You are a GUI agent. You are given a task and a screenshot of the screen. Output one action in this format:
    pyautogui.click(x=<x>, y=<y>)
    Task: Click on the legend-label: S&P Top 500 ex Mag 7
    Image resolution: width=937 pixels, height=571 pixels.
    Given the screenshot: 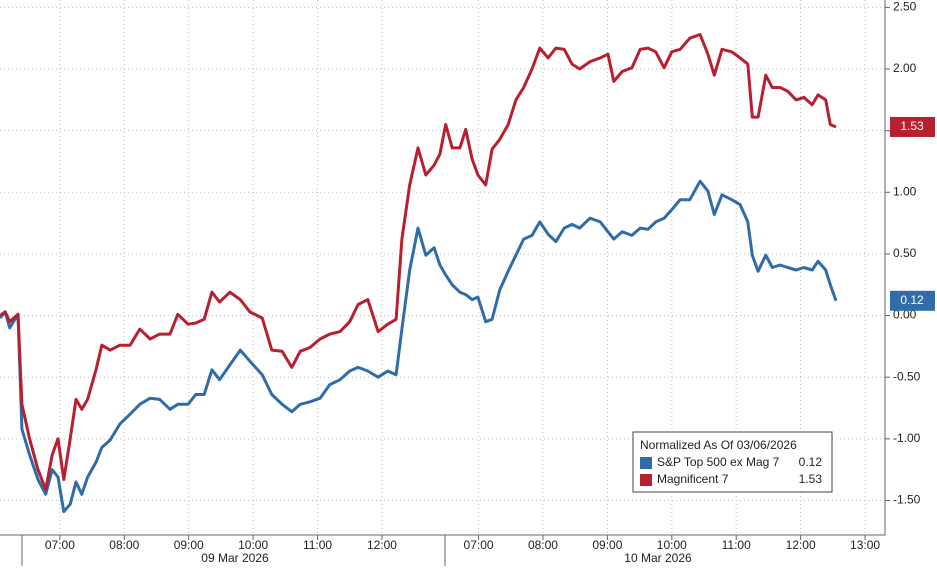 What is the action you would take?
    pyautogui.click(x=718, y=462)
    